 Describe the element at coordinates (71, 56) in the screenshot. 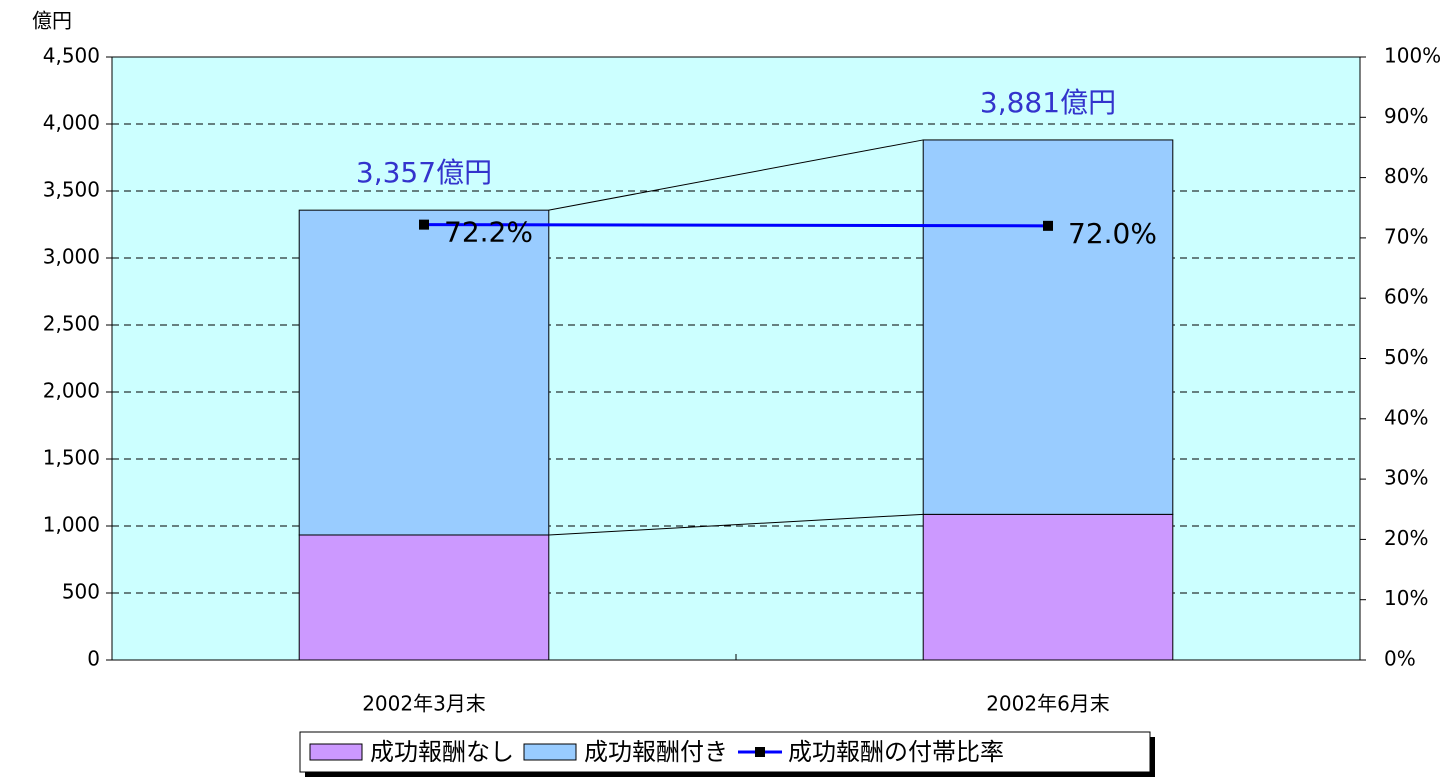

I see `y-tick-label: 4,500` at that location.